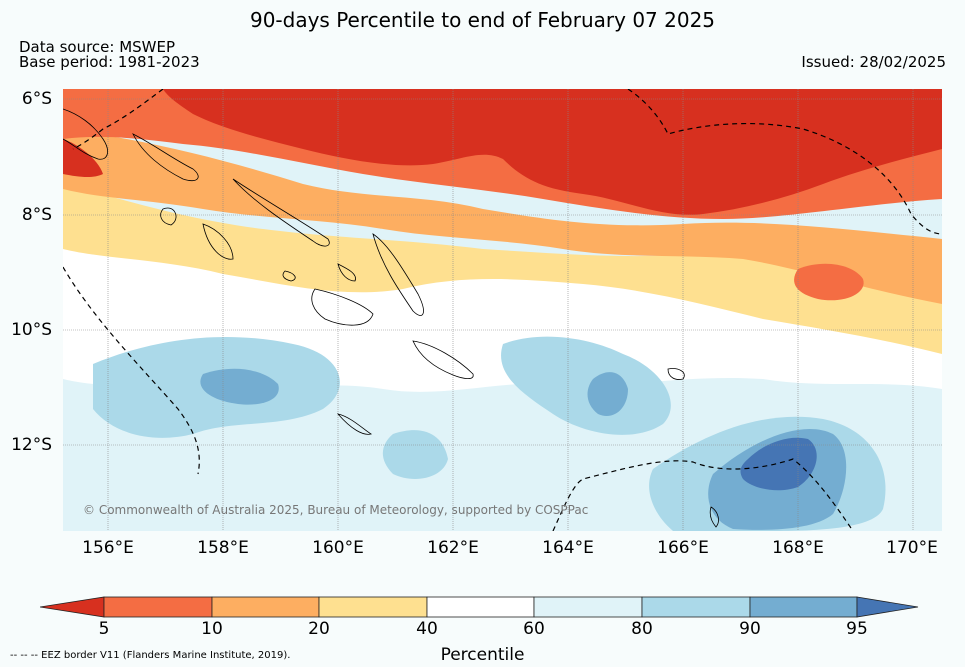  What do you see at coordinates (109, 62) in the screenshot?
I see `base-period: Base period: 1981-2023` at bounding box center [109, 62].